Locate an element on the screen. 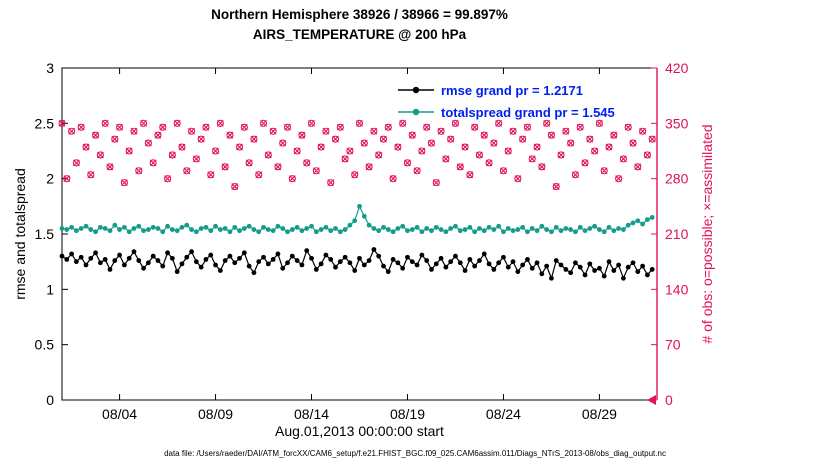  left-tick-label: 1.5 is located at coordinates (45, 234).